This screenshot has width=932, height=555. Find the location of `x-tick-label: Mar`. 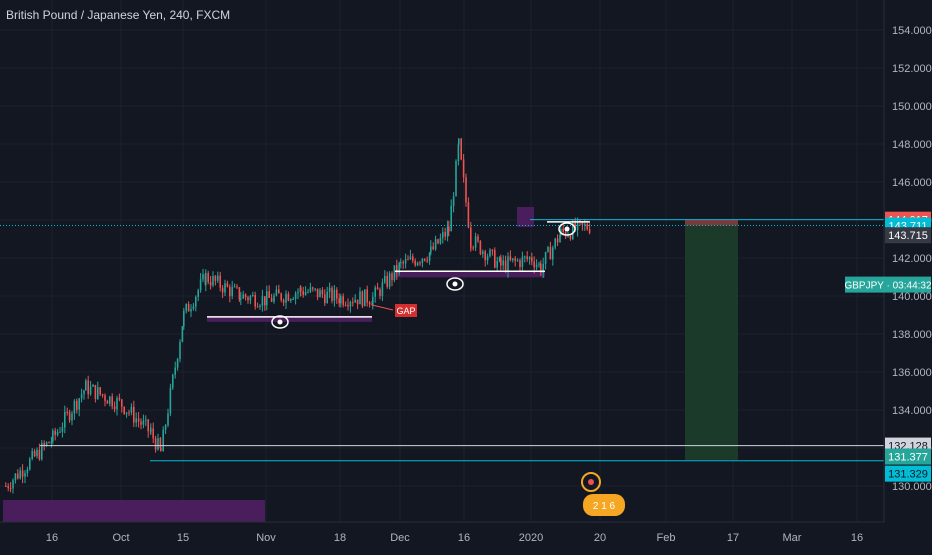

x-tick-label: Mar is located at coordinates (792, 538).